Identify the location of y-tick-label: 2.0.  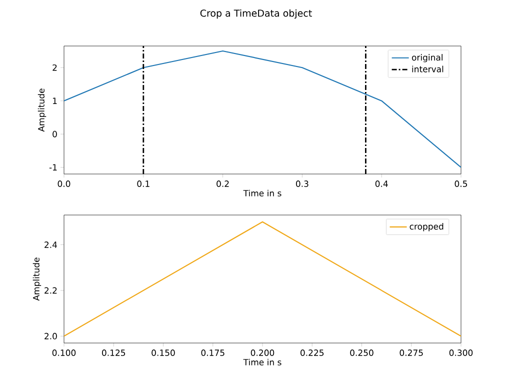
(50, 336).